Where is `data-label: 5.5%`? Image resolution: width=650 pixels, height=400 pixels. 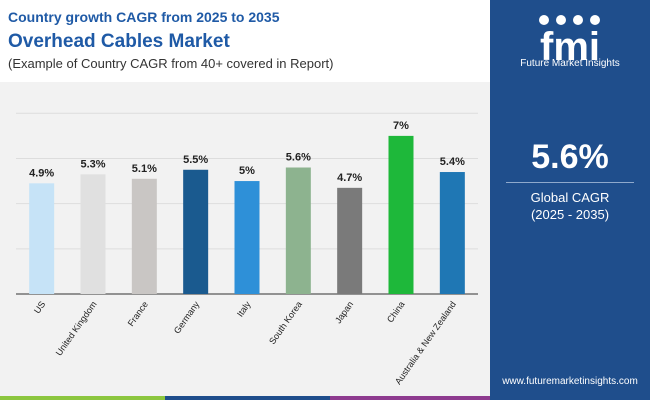 data-label: 5.5% is located at coordinates (195, 160).